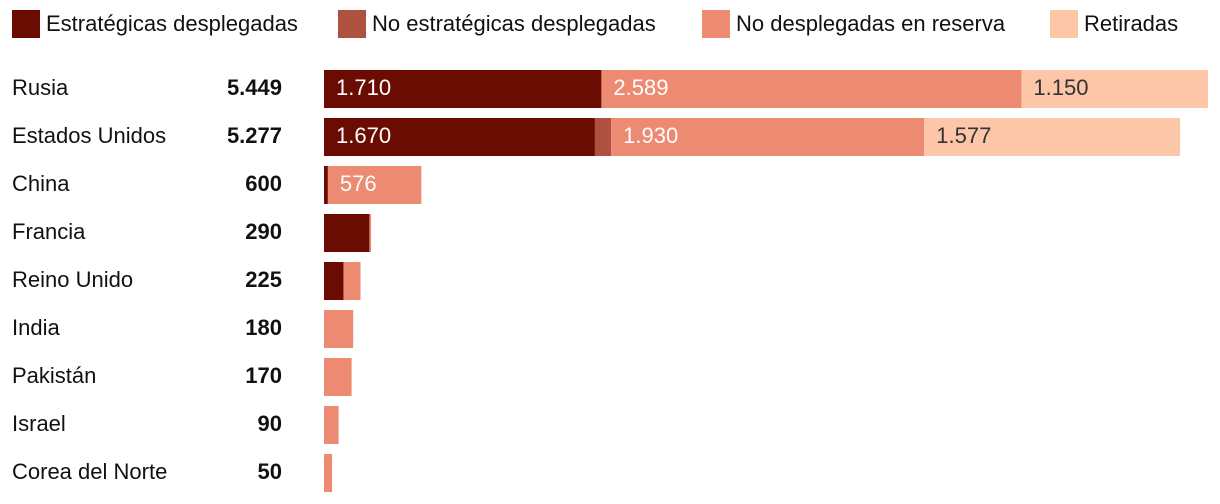 The image size is (1220, 504). I want to click on category-label: Corea del Norte, so click(89, 471).